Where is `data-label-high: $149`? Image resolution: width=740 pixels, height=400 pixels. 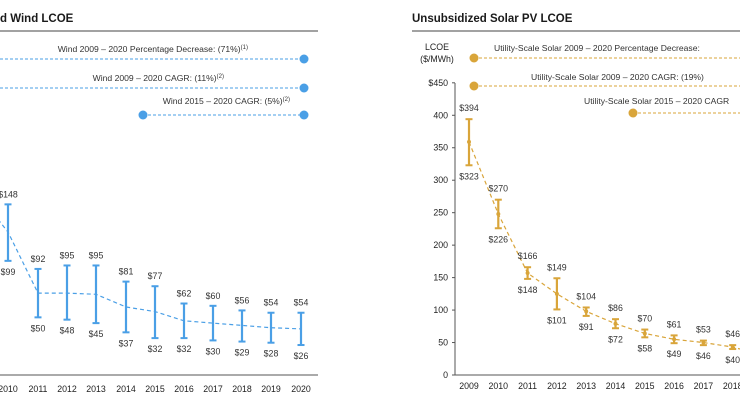
data-label-high: $149 is located at coordinates (557, 267).